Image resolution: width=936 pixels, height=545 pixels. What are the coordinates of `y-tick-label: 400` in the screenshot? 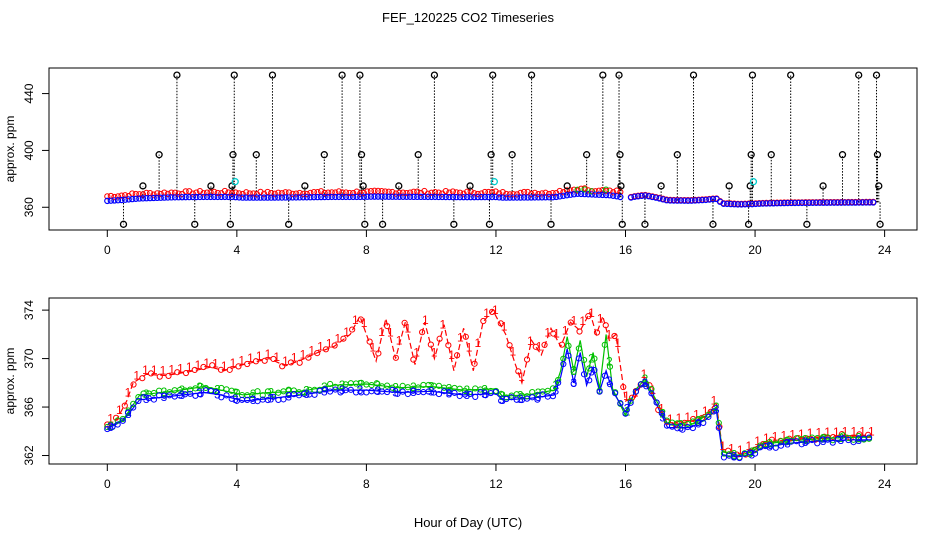 It's located at (29, 150).